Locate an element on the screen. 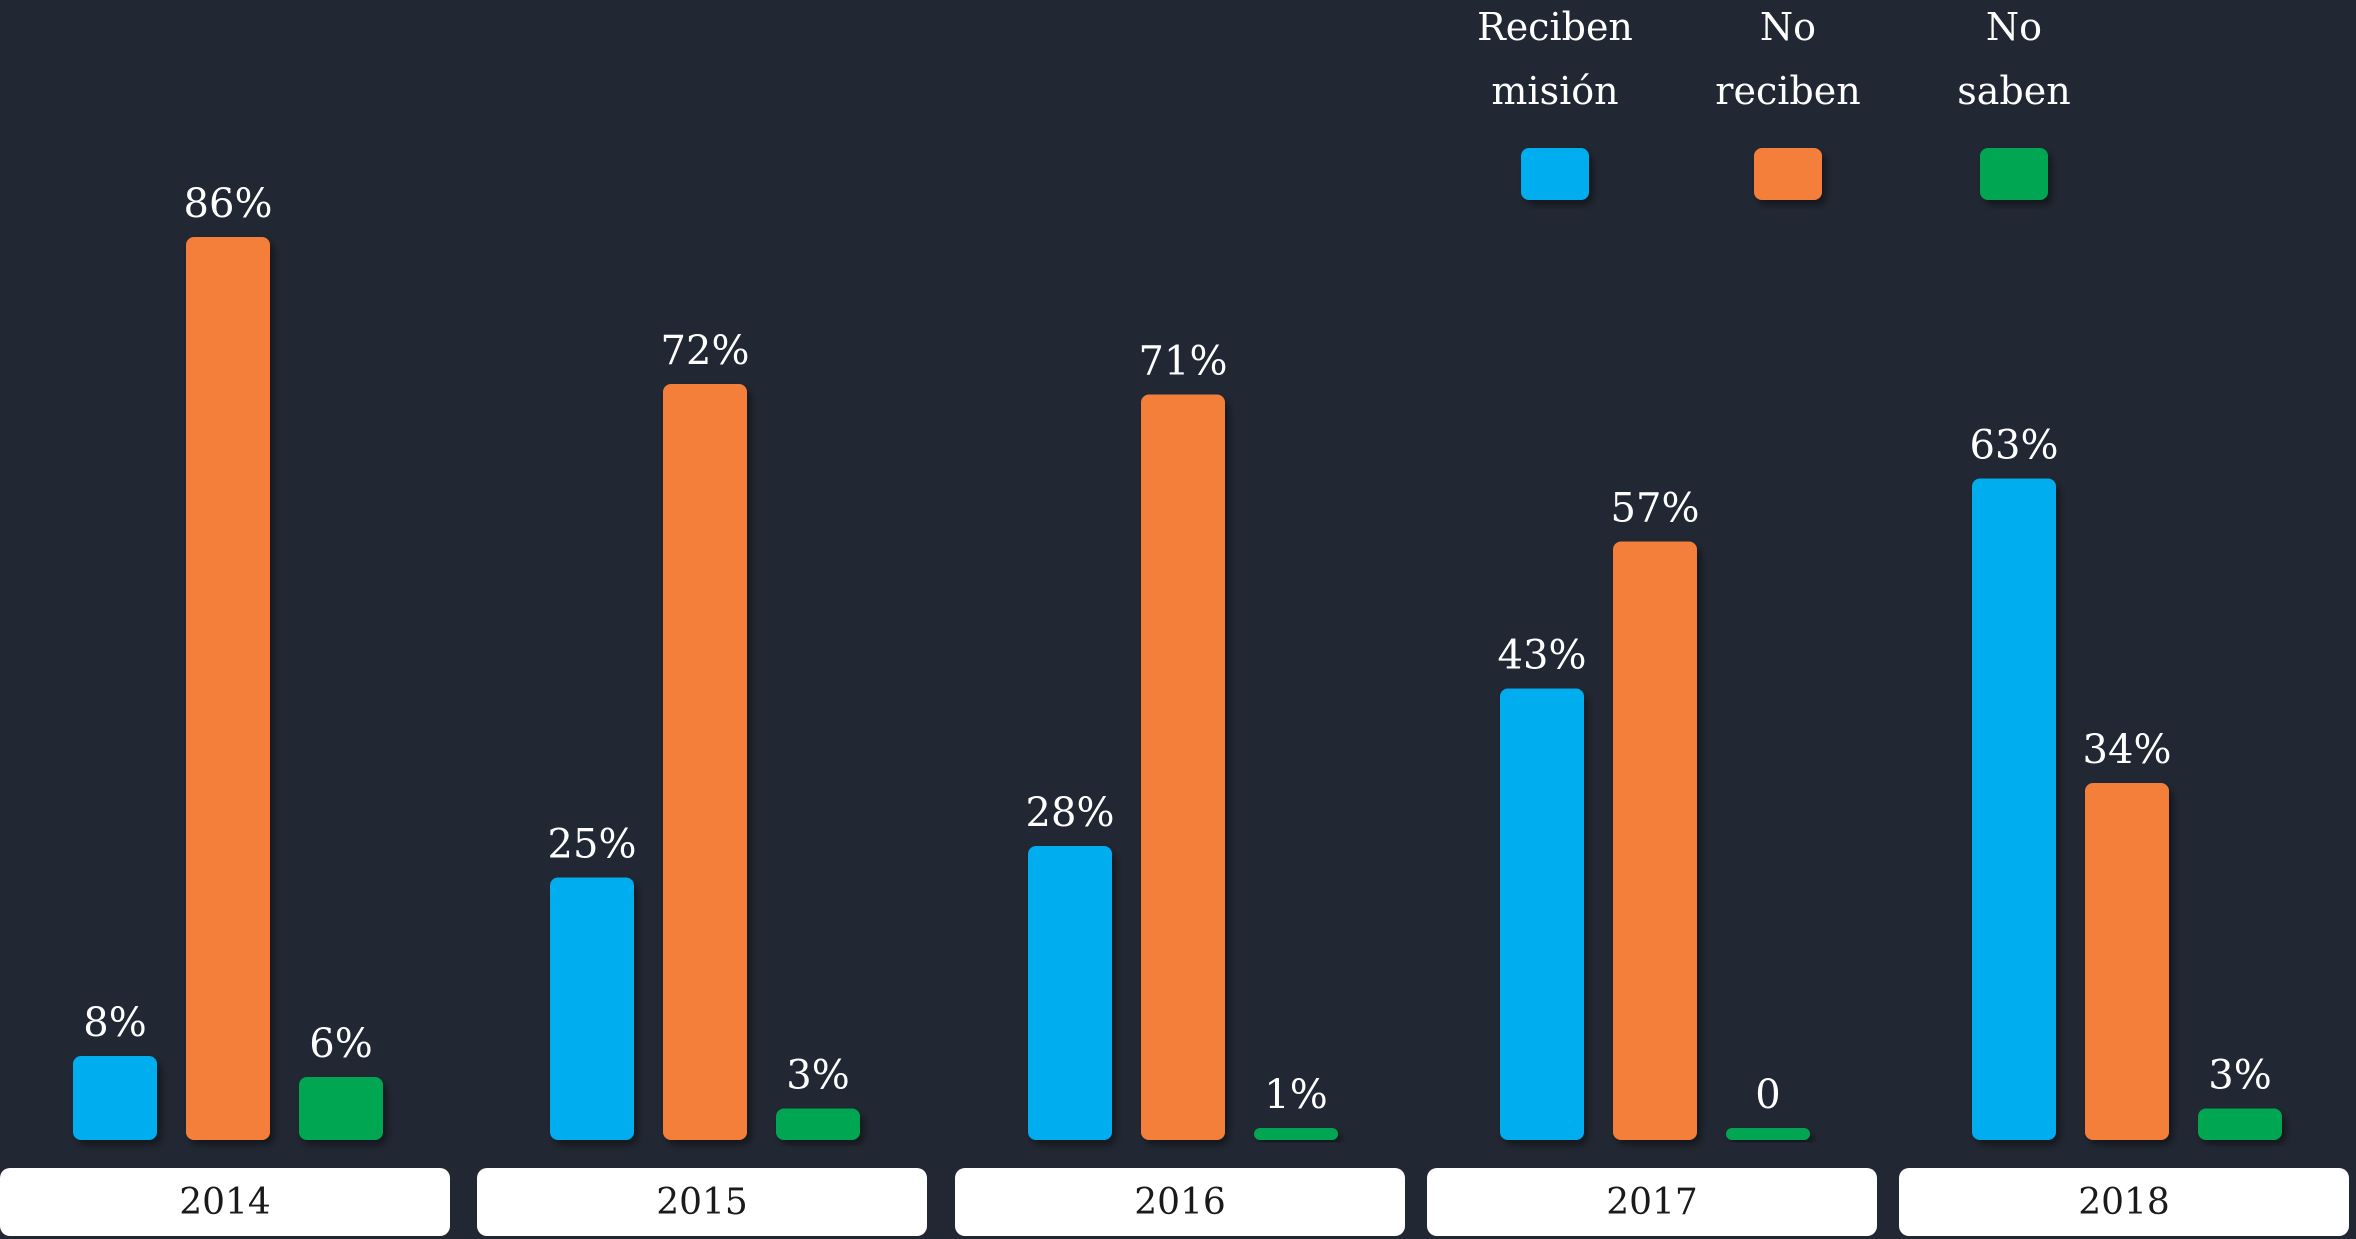 Image resolution: width=2356 pixels, height=1239 pixels. category-label-2018: 2018 is located at coordinates (2124, 1202).